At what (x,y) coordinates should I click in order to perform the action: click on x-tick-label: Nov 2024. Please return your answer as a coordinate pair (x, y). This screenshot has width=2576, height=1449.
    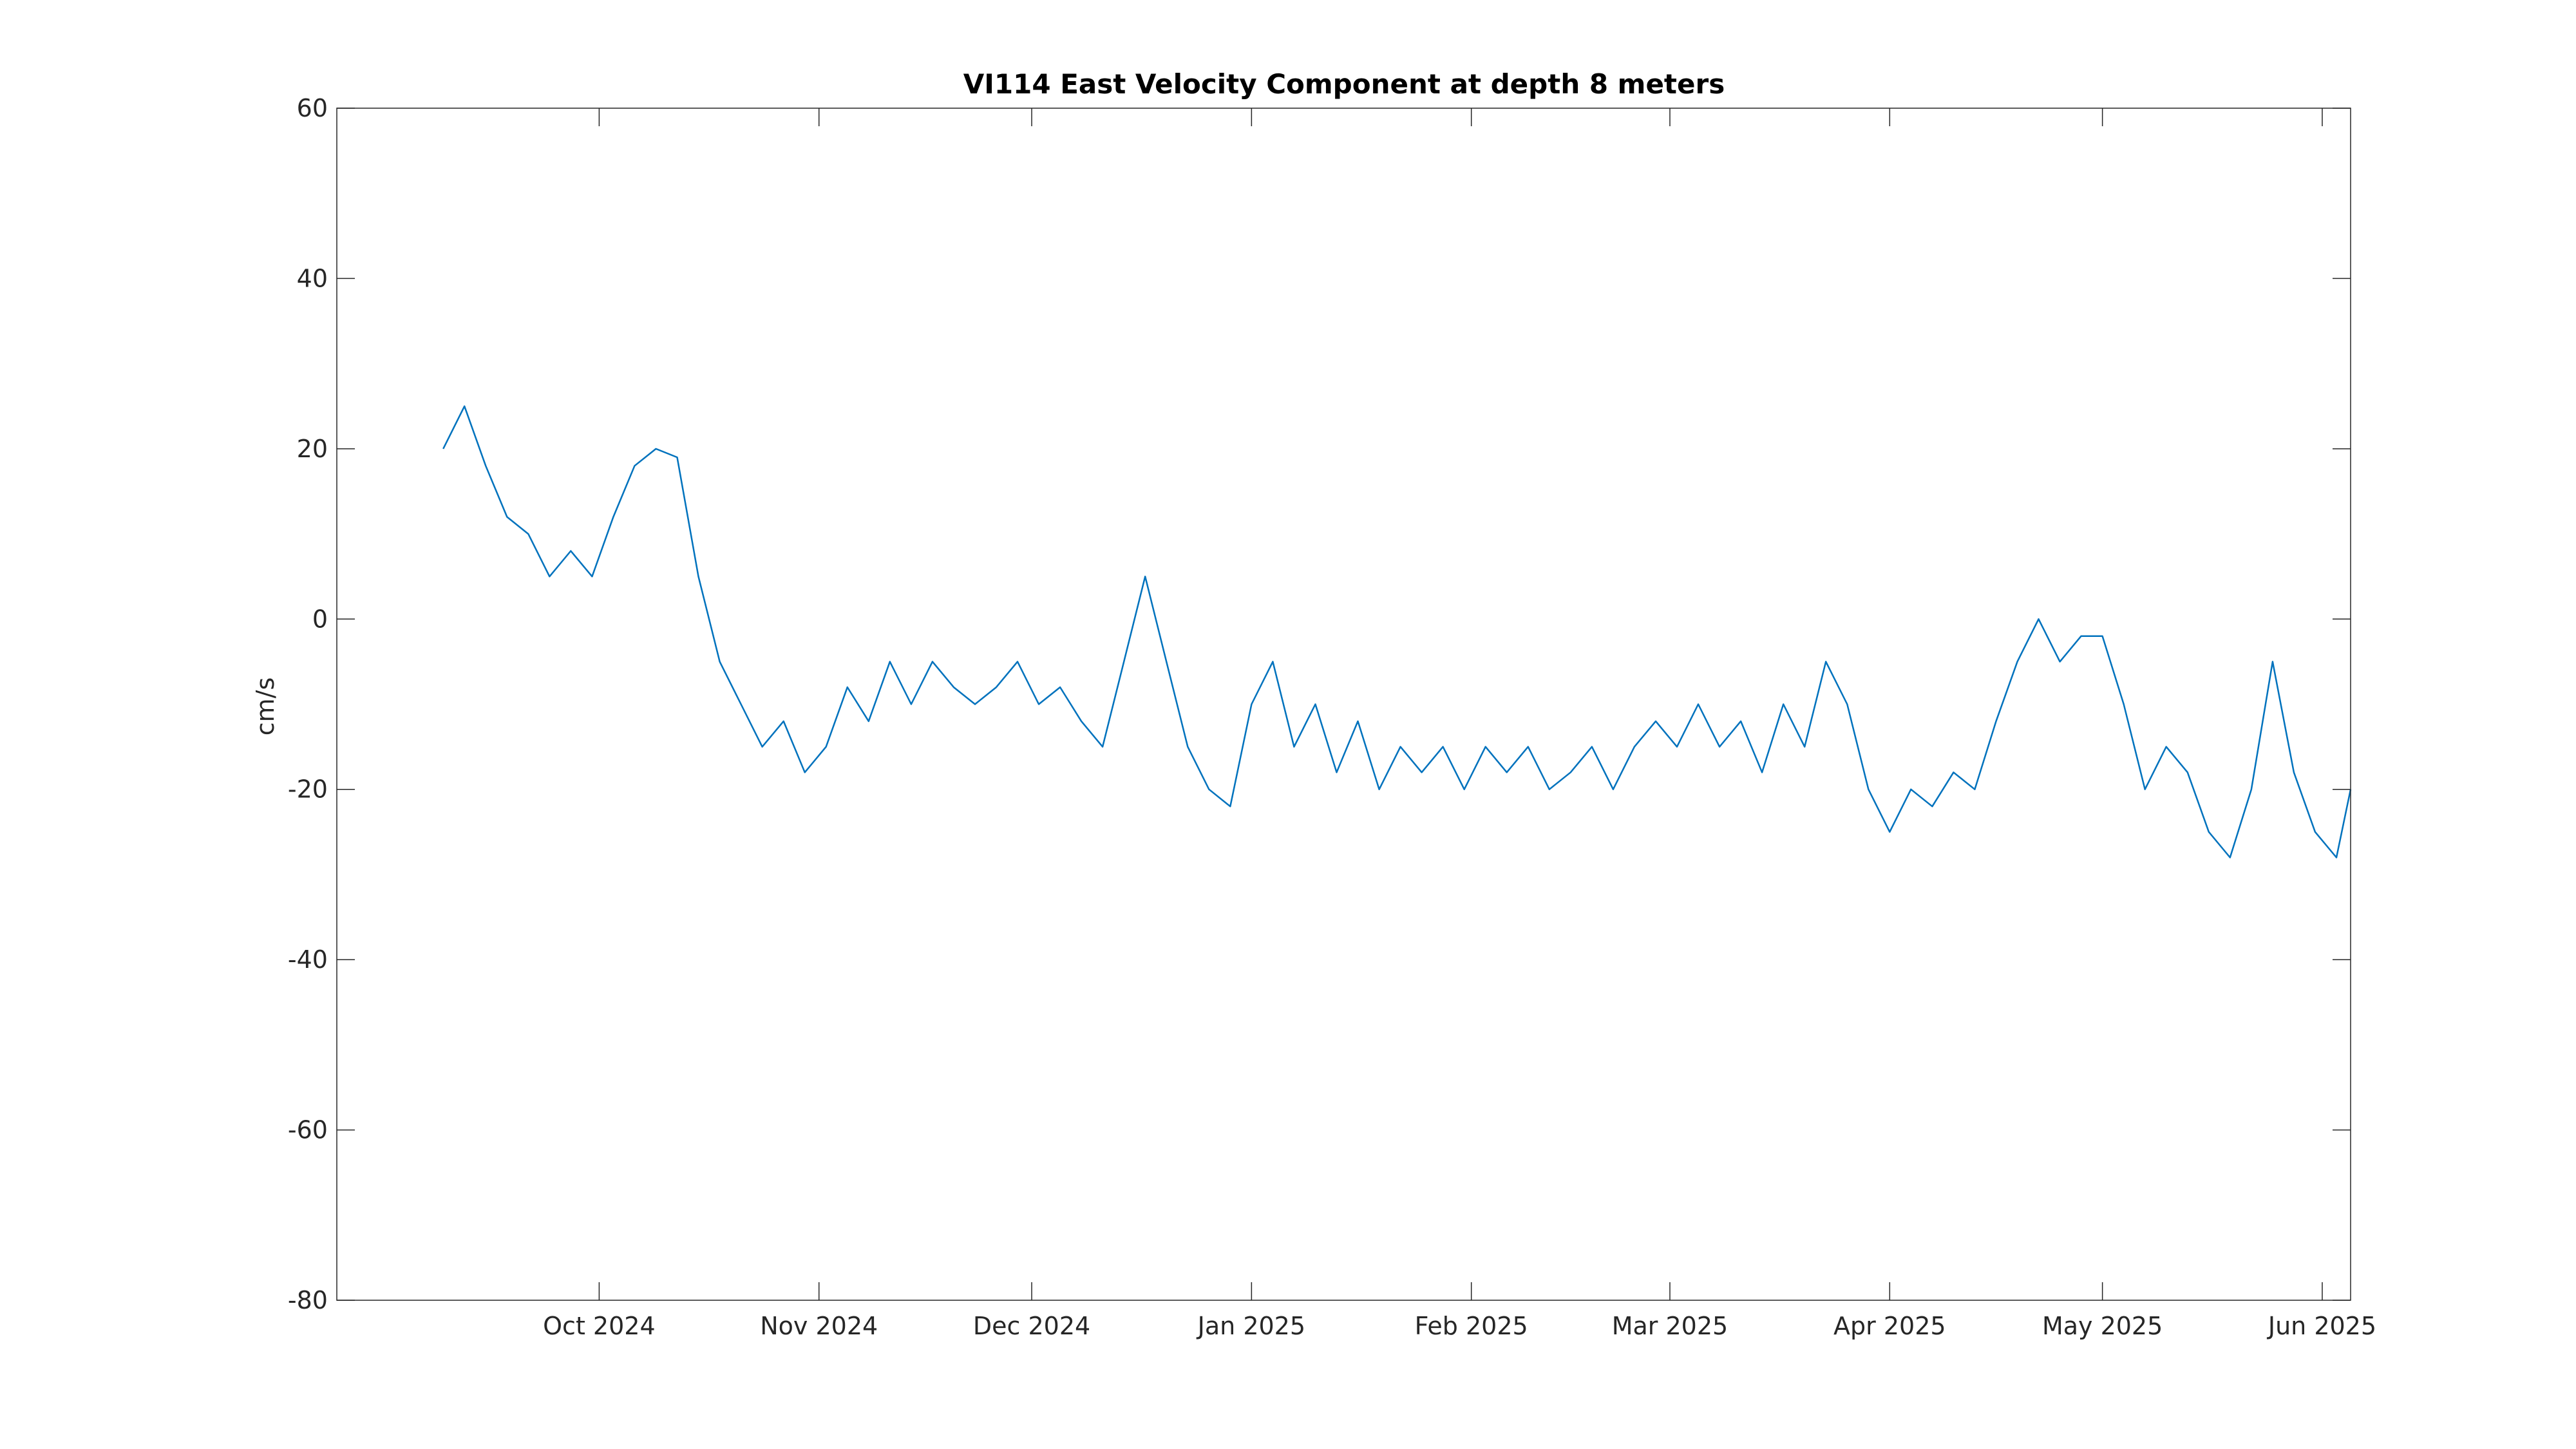
    Looking at the image, I should click on (819, 1326).